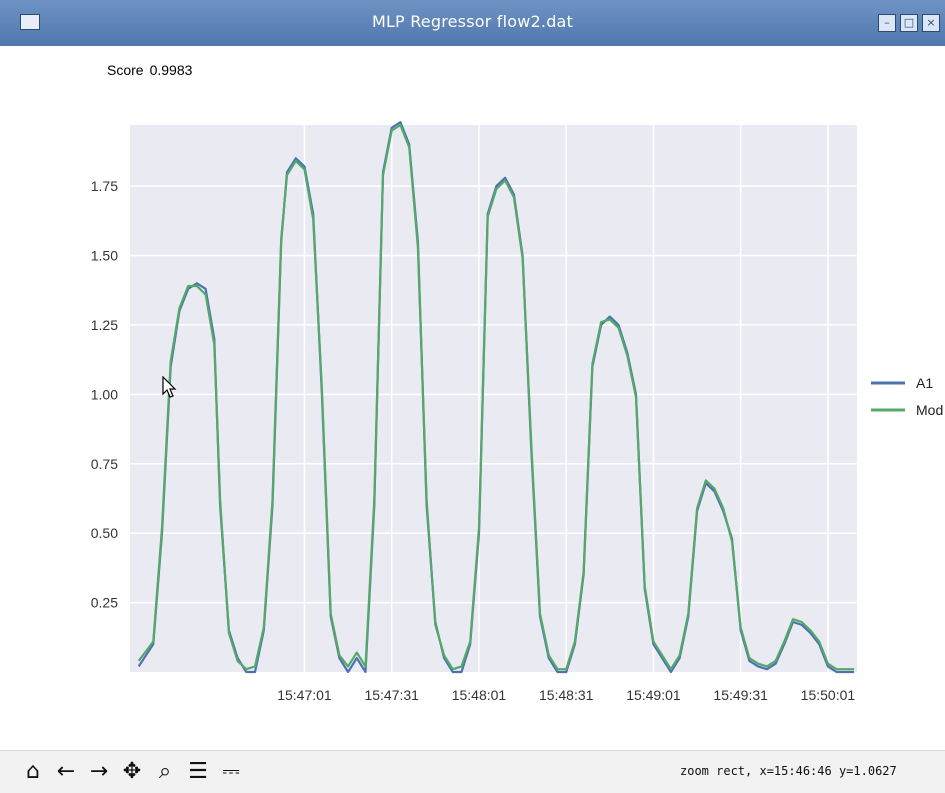 This screenshot has height=793, width=945. I want to click on navigation-toolbar: ⌂ ← → ✥ ⌕ ☰ ⎓, so click(472, 771).